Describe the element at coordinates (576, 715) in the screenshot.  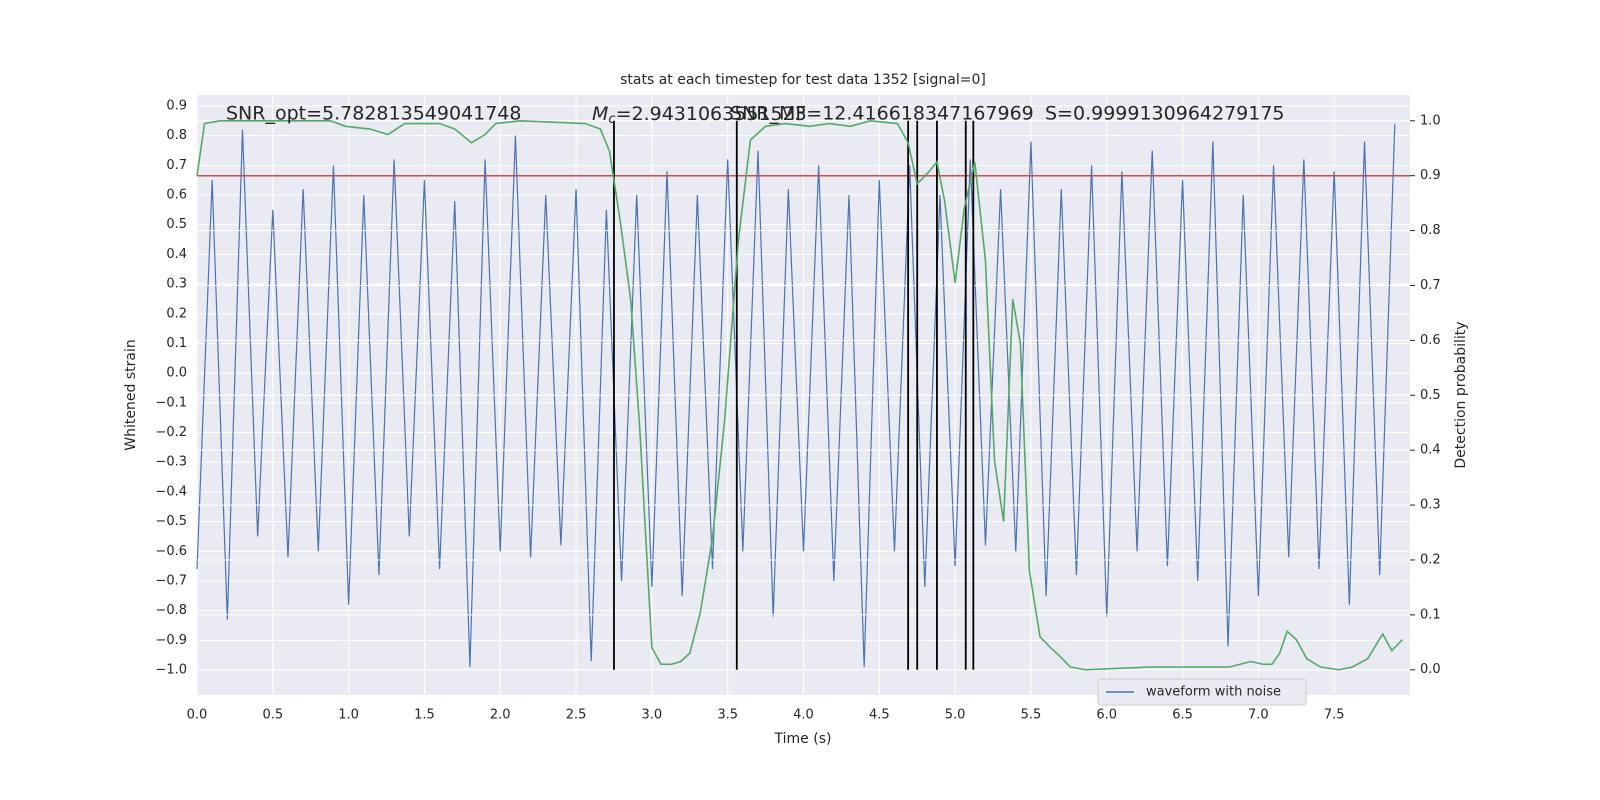
I see `x-tick-label: 2.5` at that location.